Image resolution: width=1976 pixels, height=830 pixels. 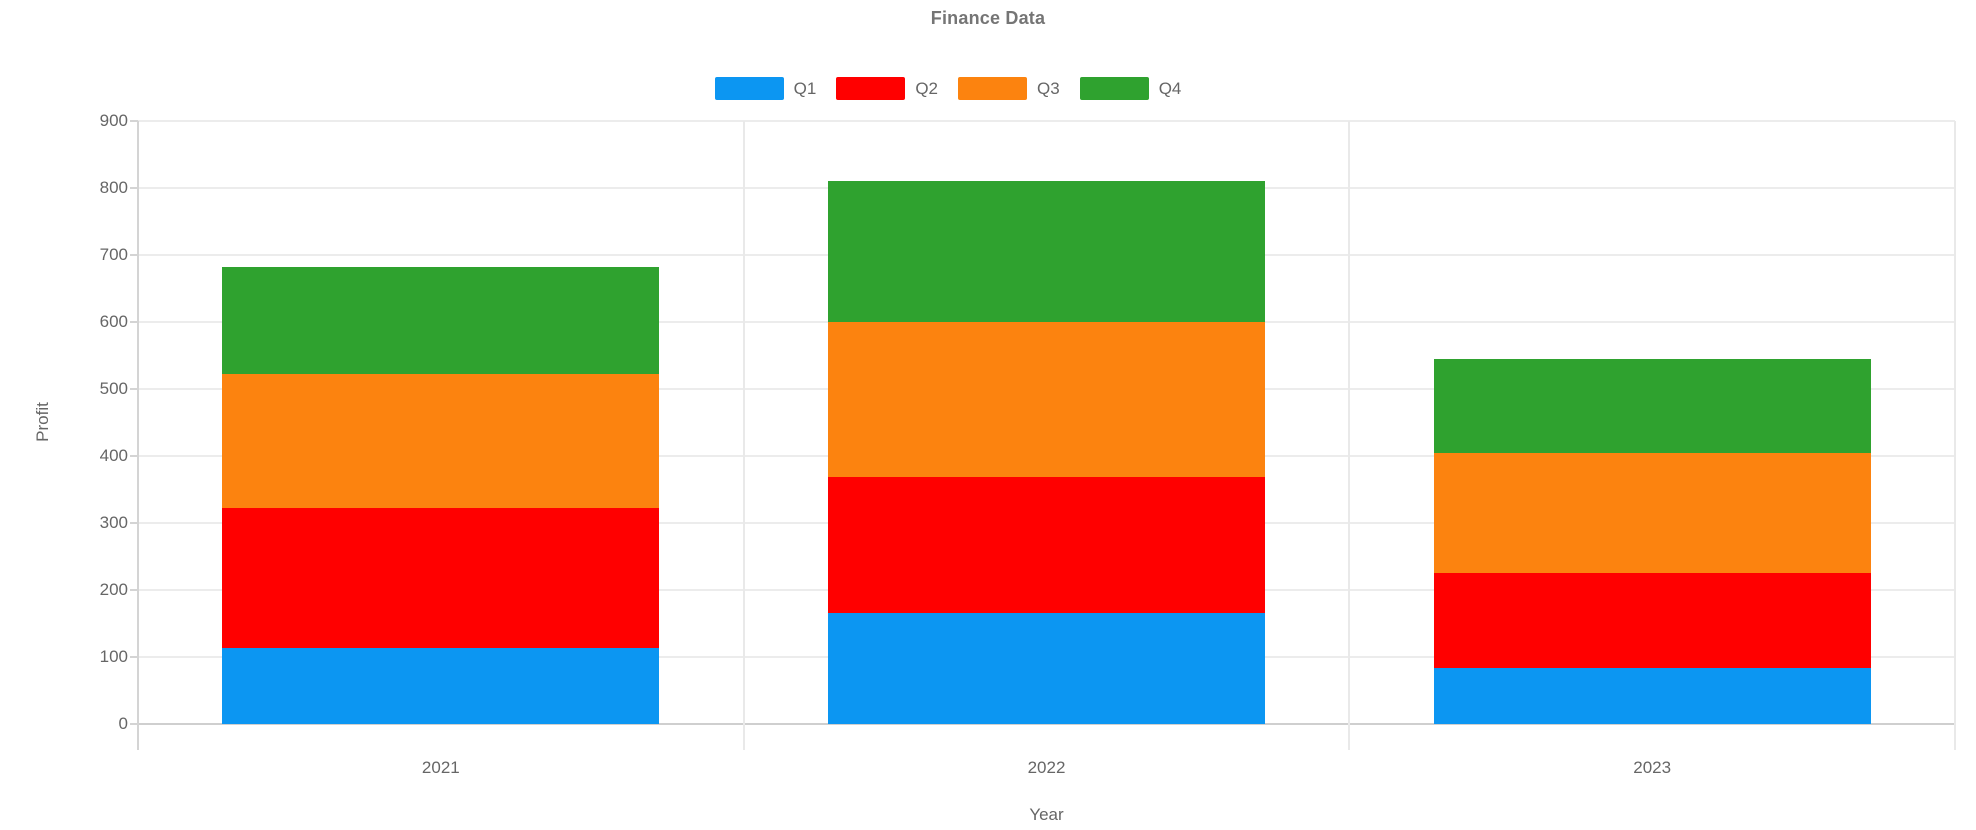 I want to click on bar-segment-q3-2023, so click(x=1652, y=513).